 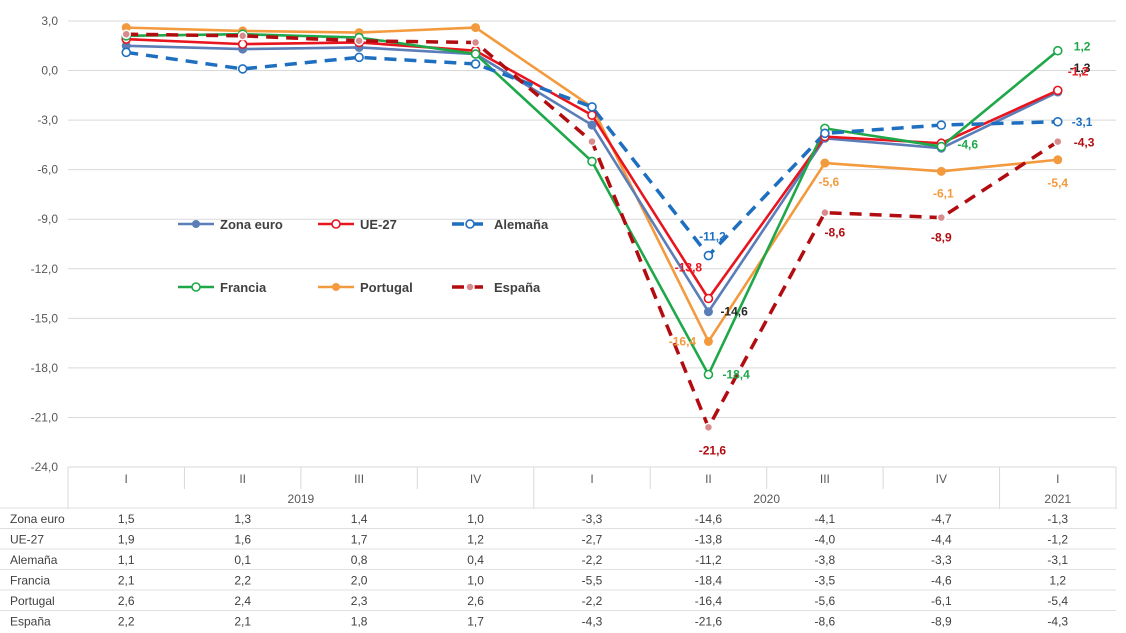 What do you see at coordinates (709, 540) in the screenshot?
I see `table-cell: -13,8` at bounding box center [709, 540].